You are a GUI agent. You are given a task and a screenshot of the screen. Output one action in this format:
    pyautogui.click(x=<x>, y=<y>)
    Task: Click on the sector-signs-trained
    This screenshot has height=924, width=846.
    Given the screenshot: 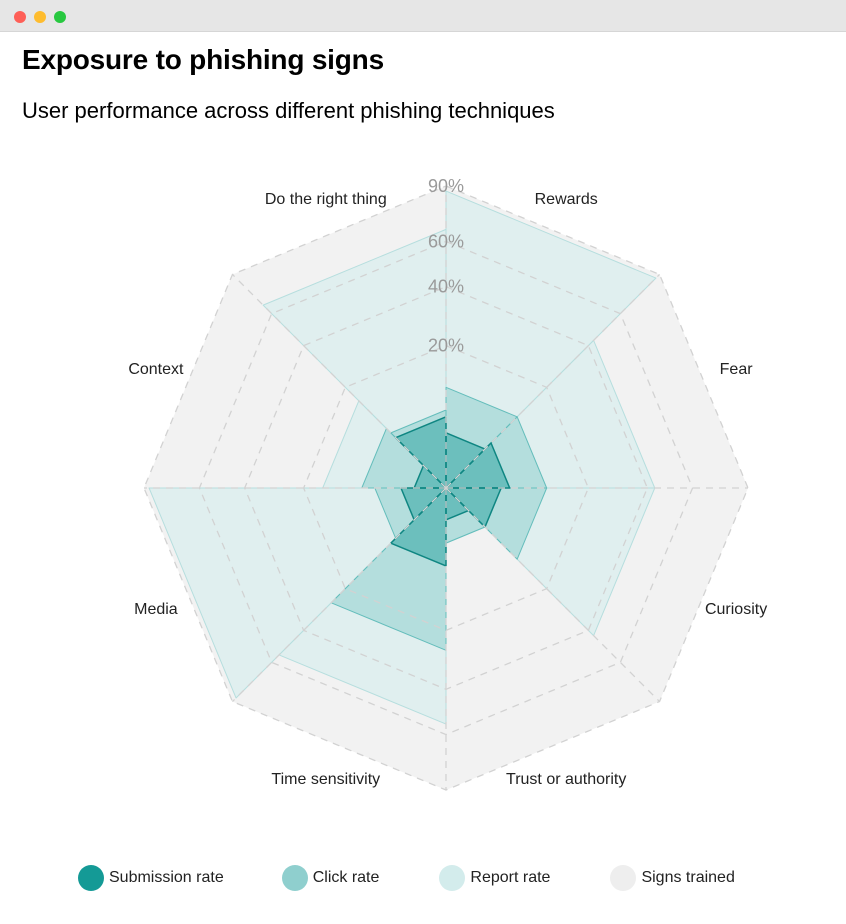 What is the action you would take?
    pyautogui.click(x=553, y=639)
    